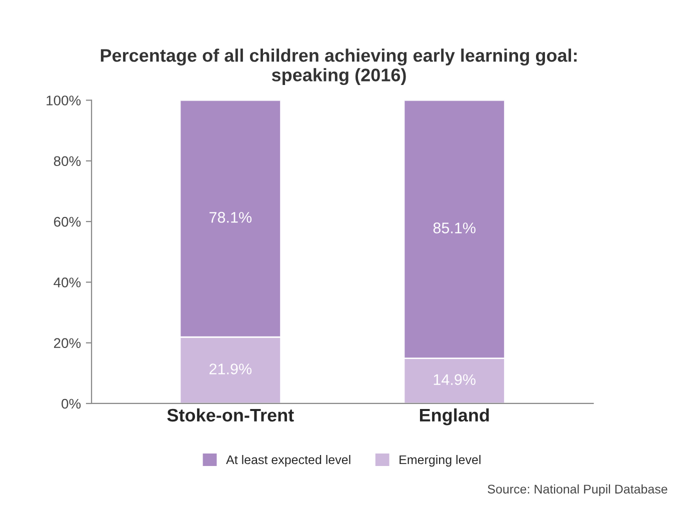 The height and width of the screenshot is (514, 678). What do you see at coordinates (230, 415) in the screenshot?
I see `x-tick-label: Stoke-on-Trent` at bounding box center [230, 415].